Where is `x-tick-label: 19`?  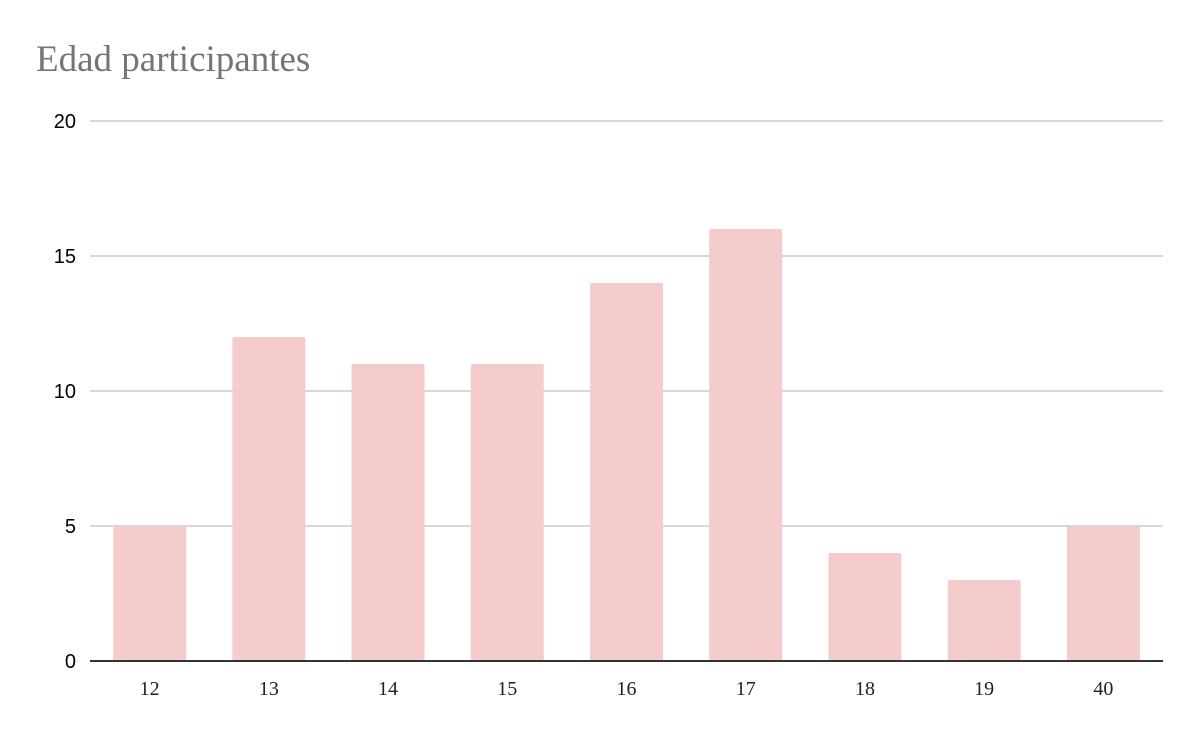 x-tick-label: 19 is located at coordinates (984, 689).